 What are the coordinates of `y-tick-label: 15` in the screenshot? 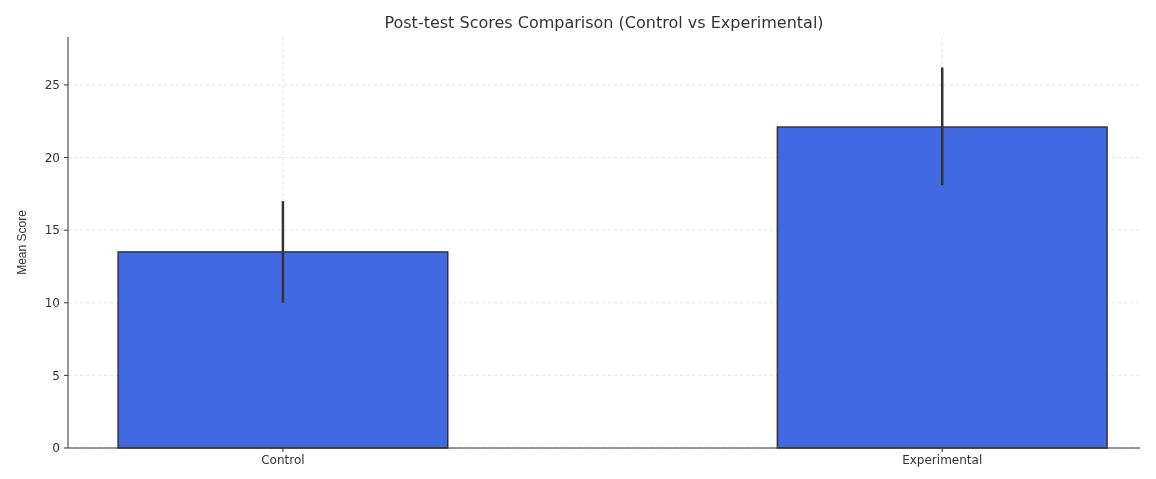 It's located at (52, 230).